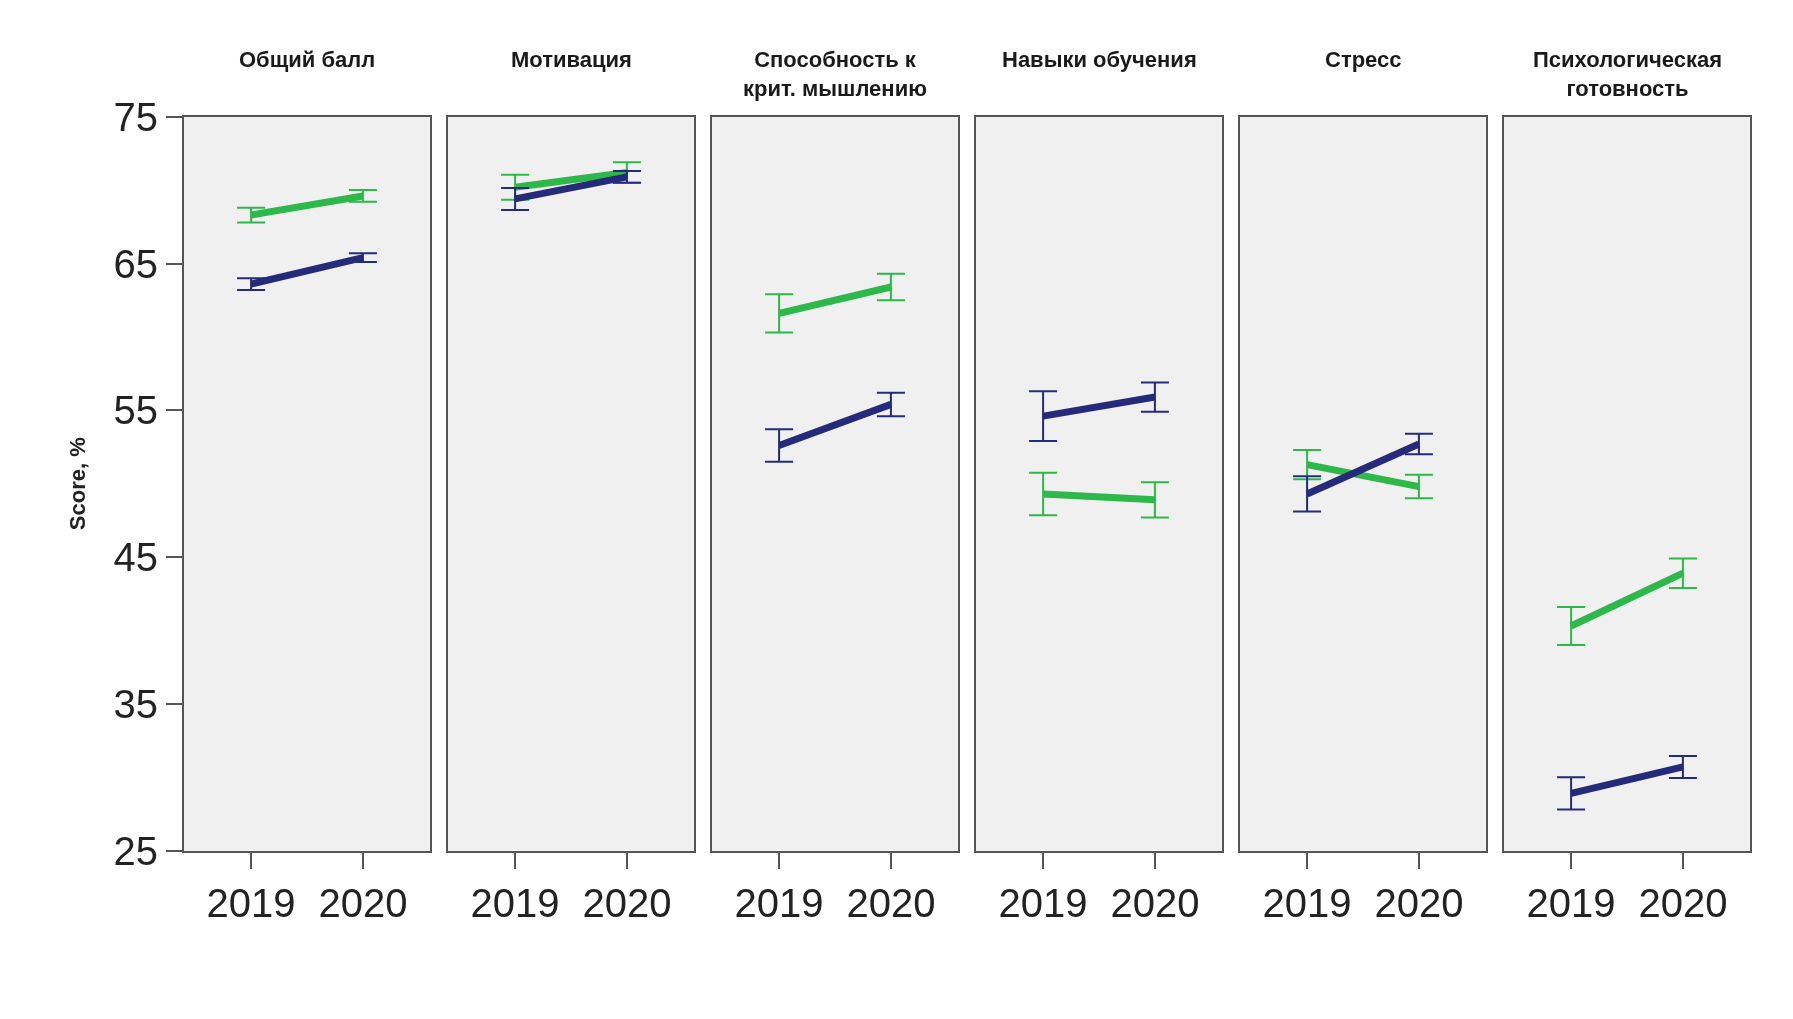 Image resolution: width=1793 pixels, height=1019 pixels. Describe the element at coordinates (835, 74) in the screenshot. I see `chart-title: Способность к крит. мышлению` at that location.